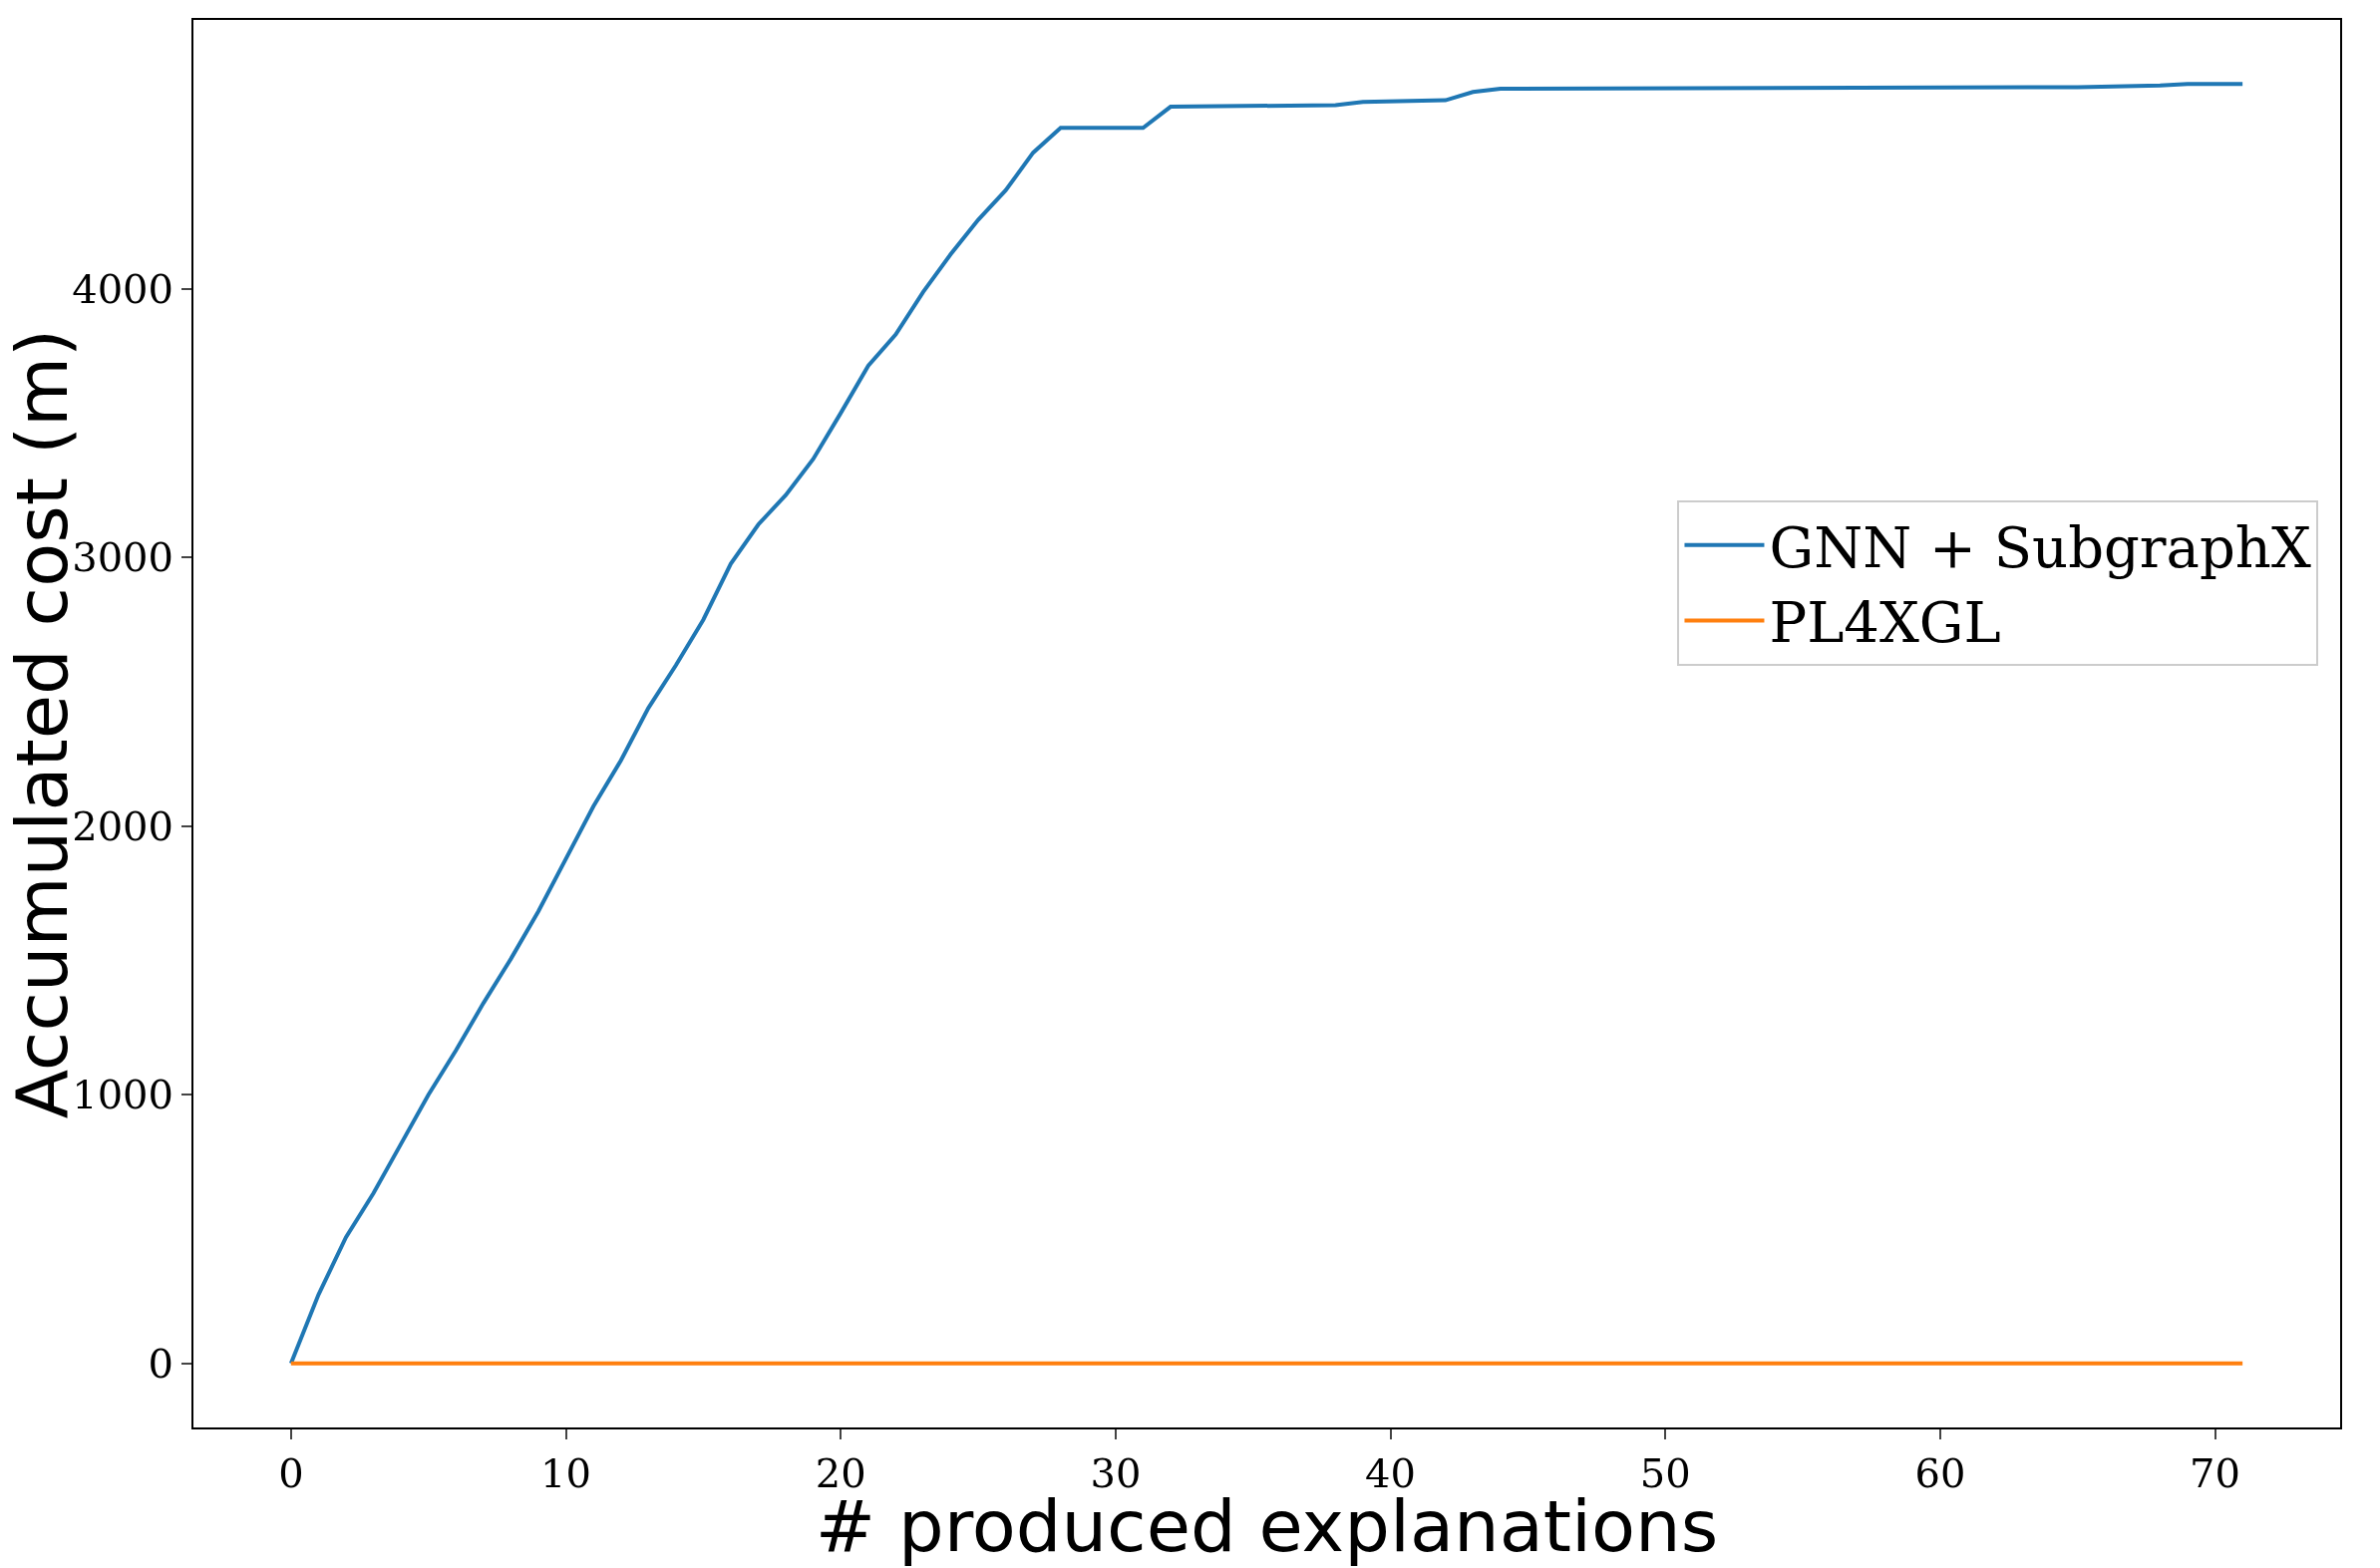 Image resolution: width=2380 pixels, height=1568 pixels. What do you see at coordinates (565, 1473) in the screenshot?
I see `x-tick-label: 10` at bounding box center [565, 1473].